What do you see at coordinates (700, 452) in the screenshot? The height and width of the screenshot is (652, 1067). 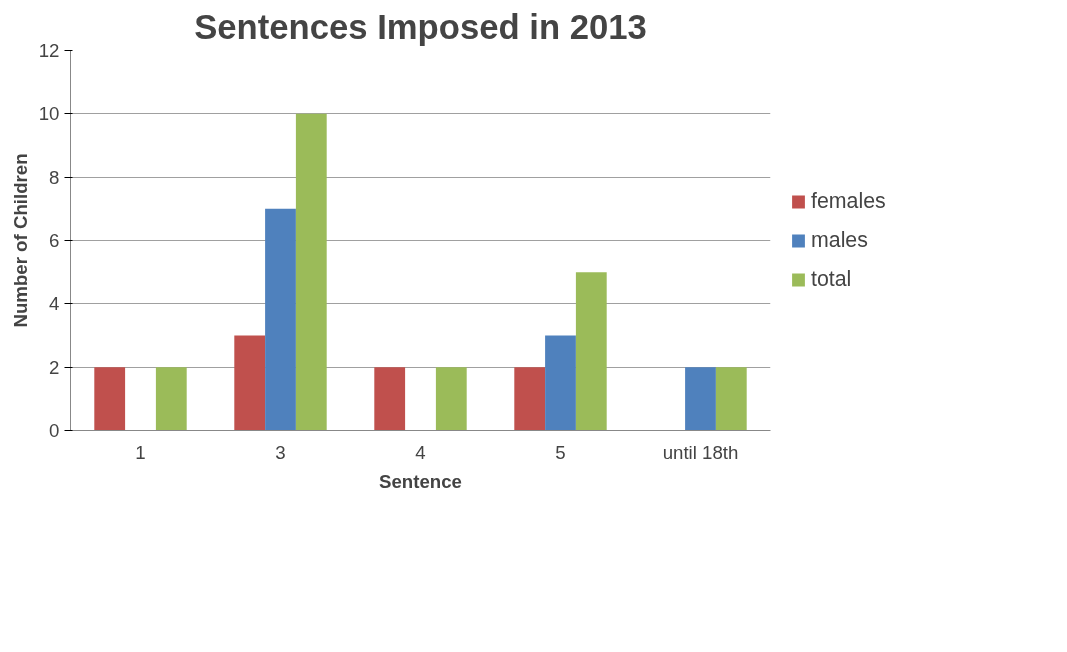 I see `x-tick-label: until 18th` at bounding box center [700, 452].